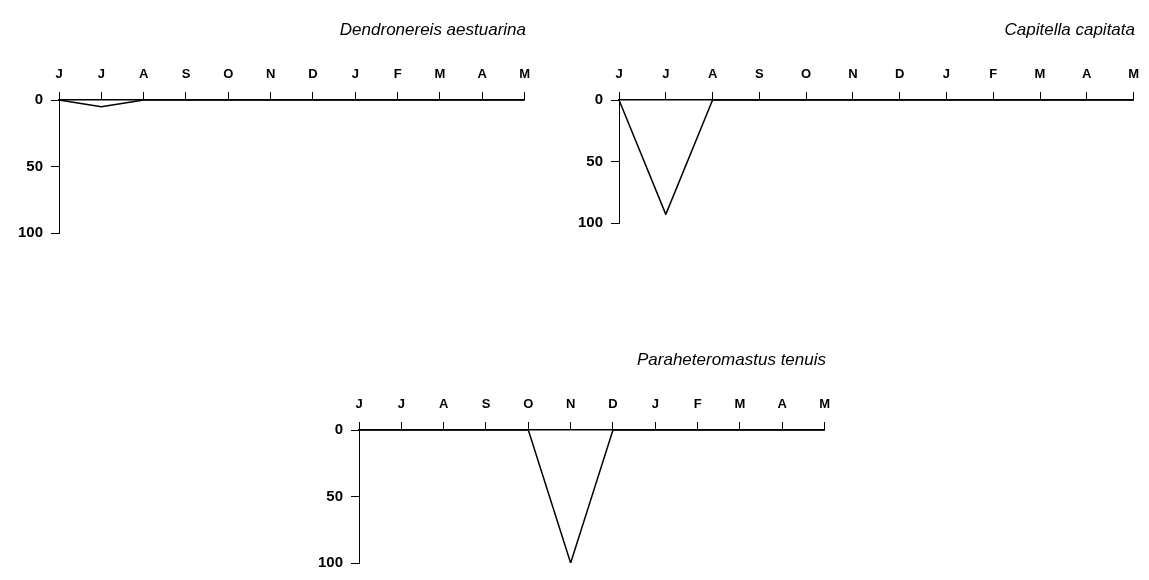 Image resolution: width=1149 pixels, height=580 pixels. I want to click on chart-title: Paraheteromastus tenuis, so click(732, 359).